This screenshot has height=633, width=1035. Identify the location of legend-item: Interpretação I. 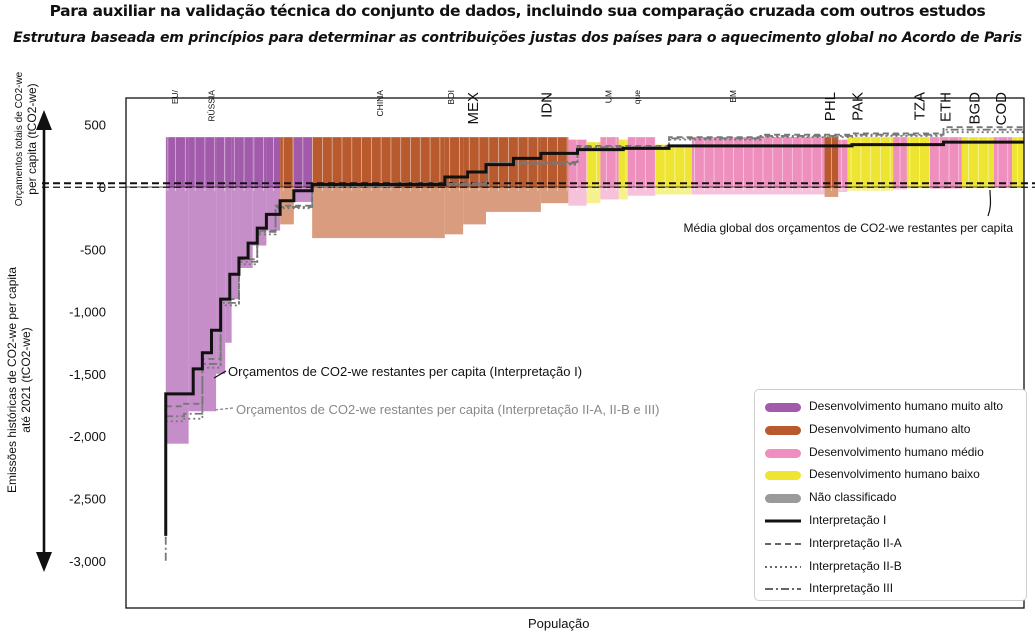
(890, 521).